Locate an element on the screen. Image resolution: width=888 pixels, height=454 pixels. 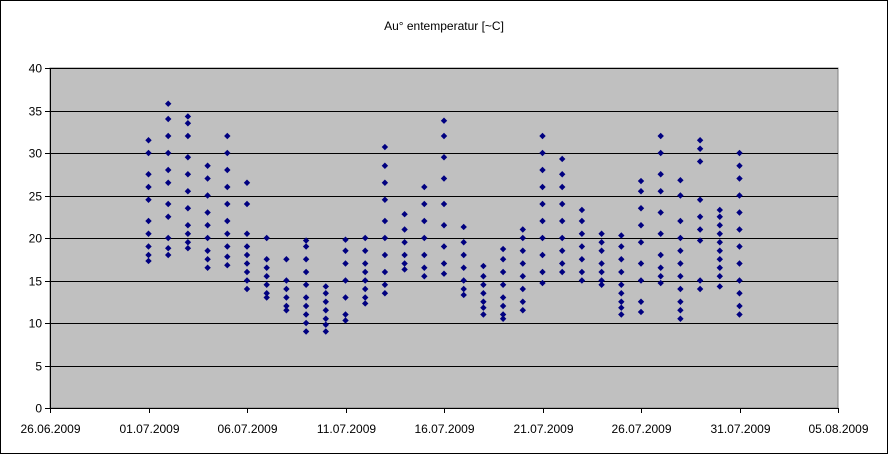
y-tick-label: 40 is located at coordinates (36, 69).